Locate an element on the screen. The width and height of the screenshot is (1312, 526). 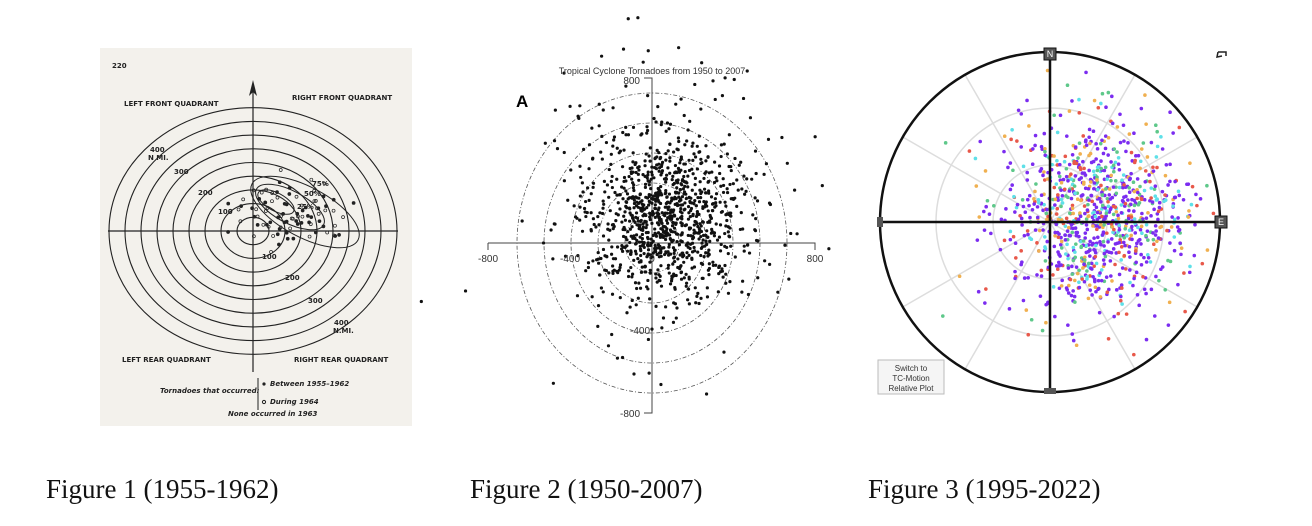
button-text: TC-Motion is located at coordinates (910, 378).